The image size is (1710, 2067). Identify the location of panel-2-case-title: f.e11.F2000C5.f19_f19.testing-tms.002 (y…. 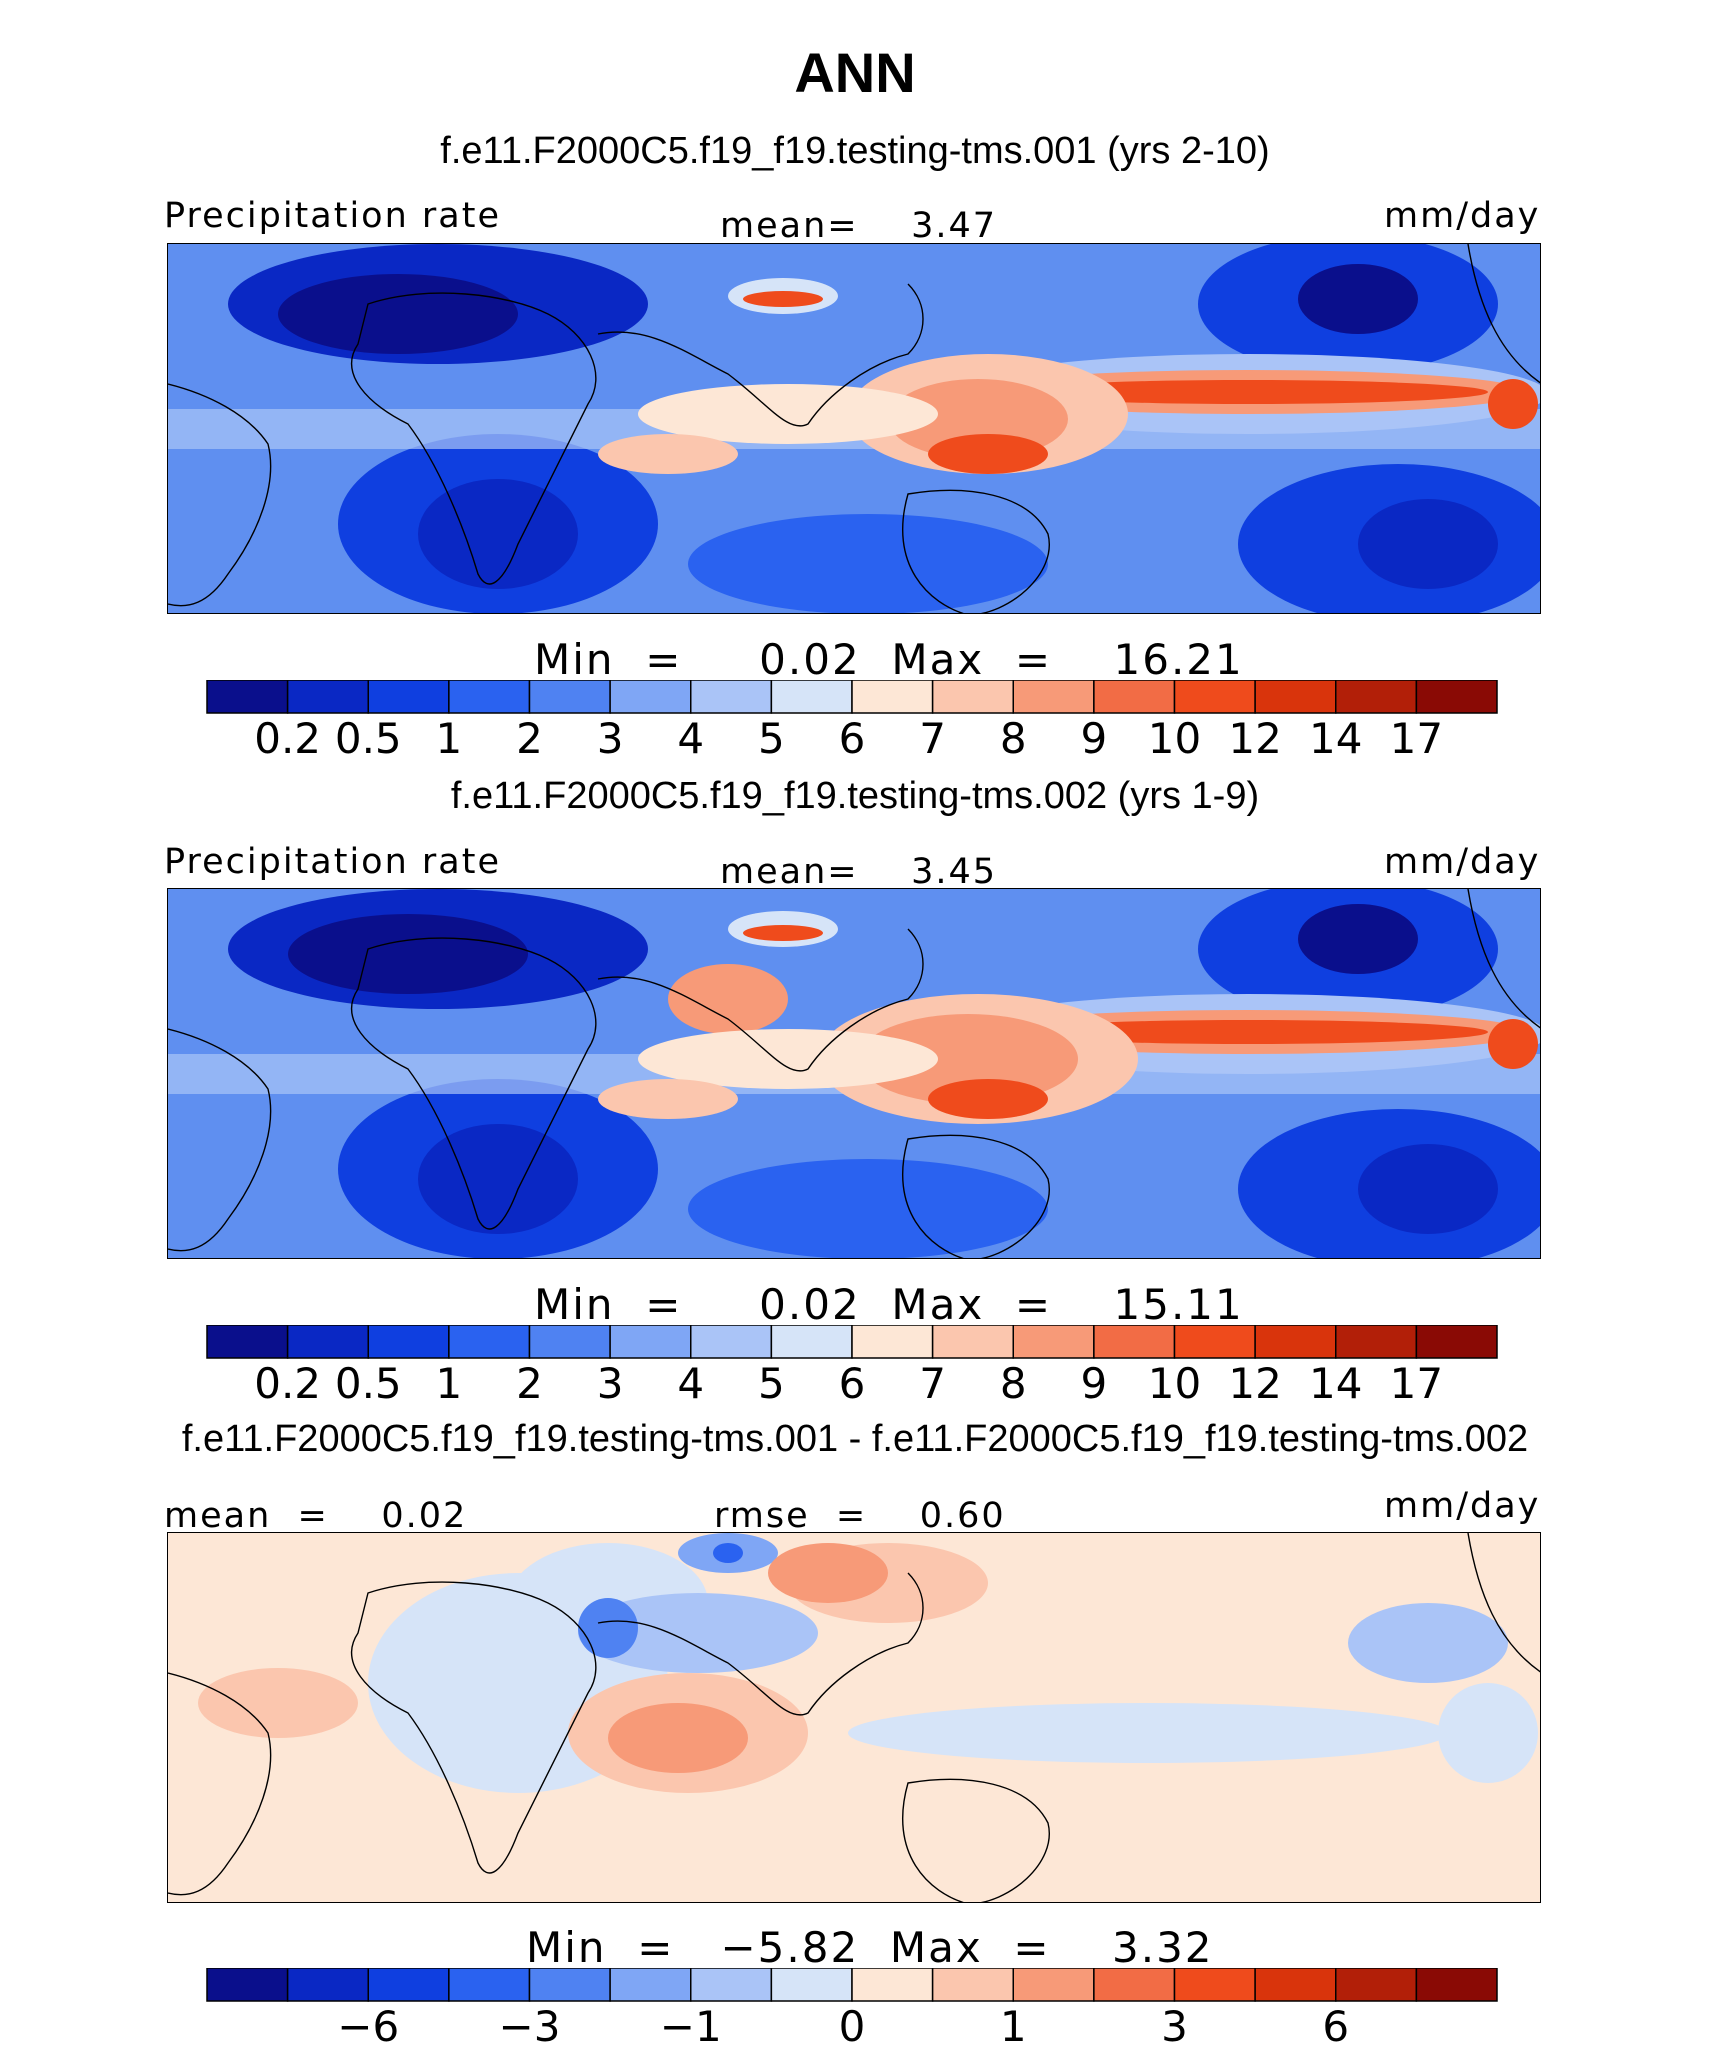
(855, 796).